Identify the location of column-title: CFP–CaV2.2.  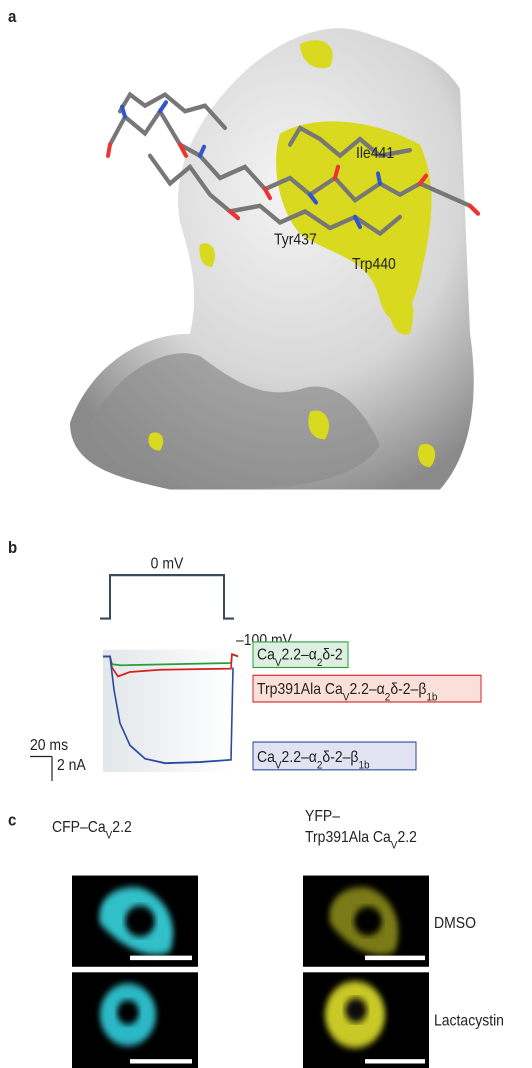
(92, 831).